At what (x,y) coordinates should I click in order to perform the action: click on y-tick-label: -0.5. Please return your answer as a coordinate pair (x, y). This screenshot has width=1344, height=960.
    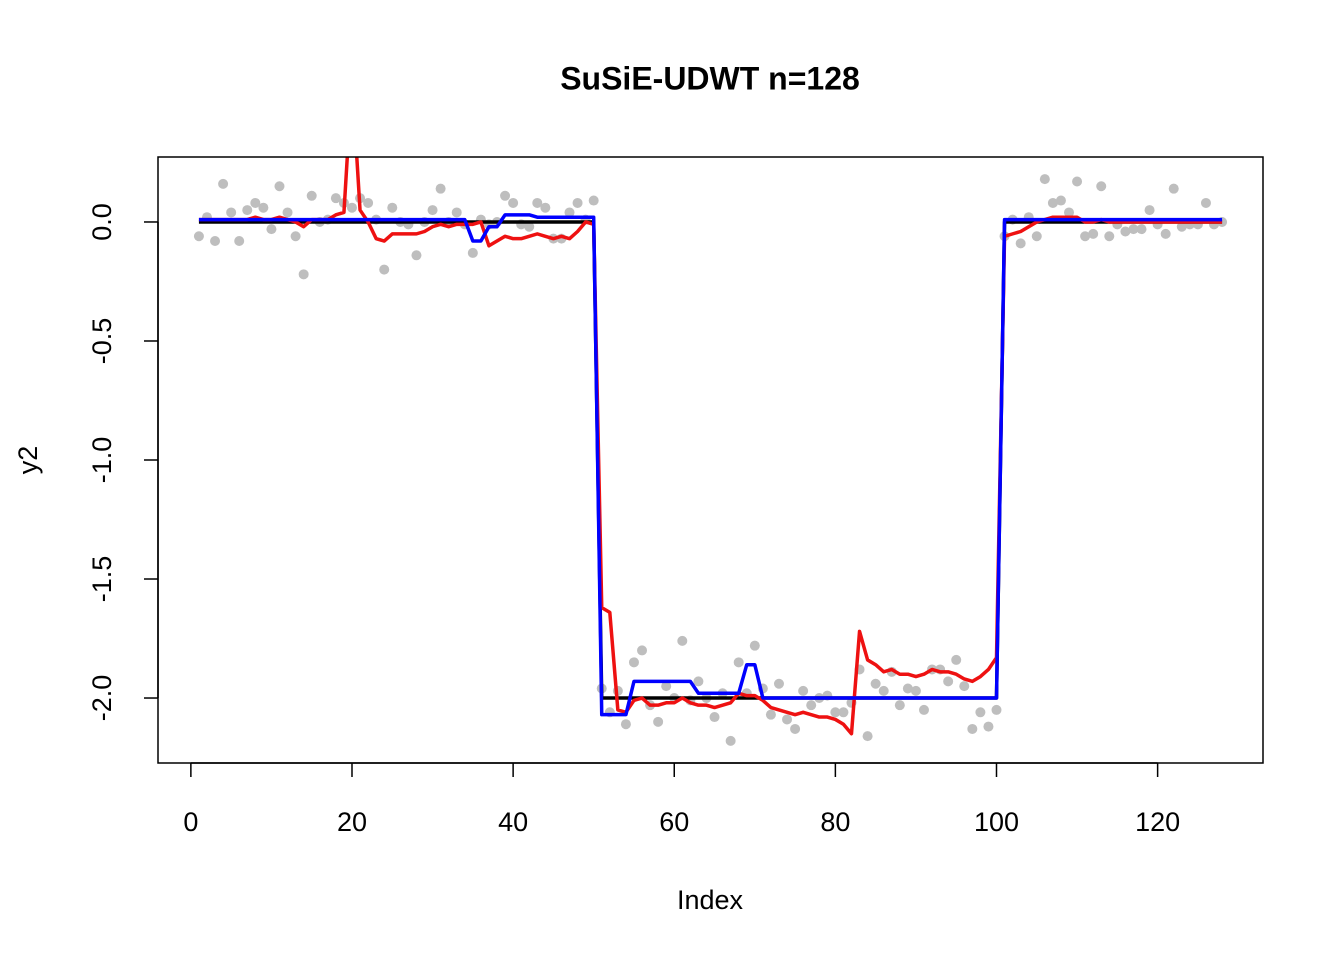
    Looking at the image, I should click on (102, 341).